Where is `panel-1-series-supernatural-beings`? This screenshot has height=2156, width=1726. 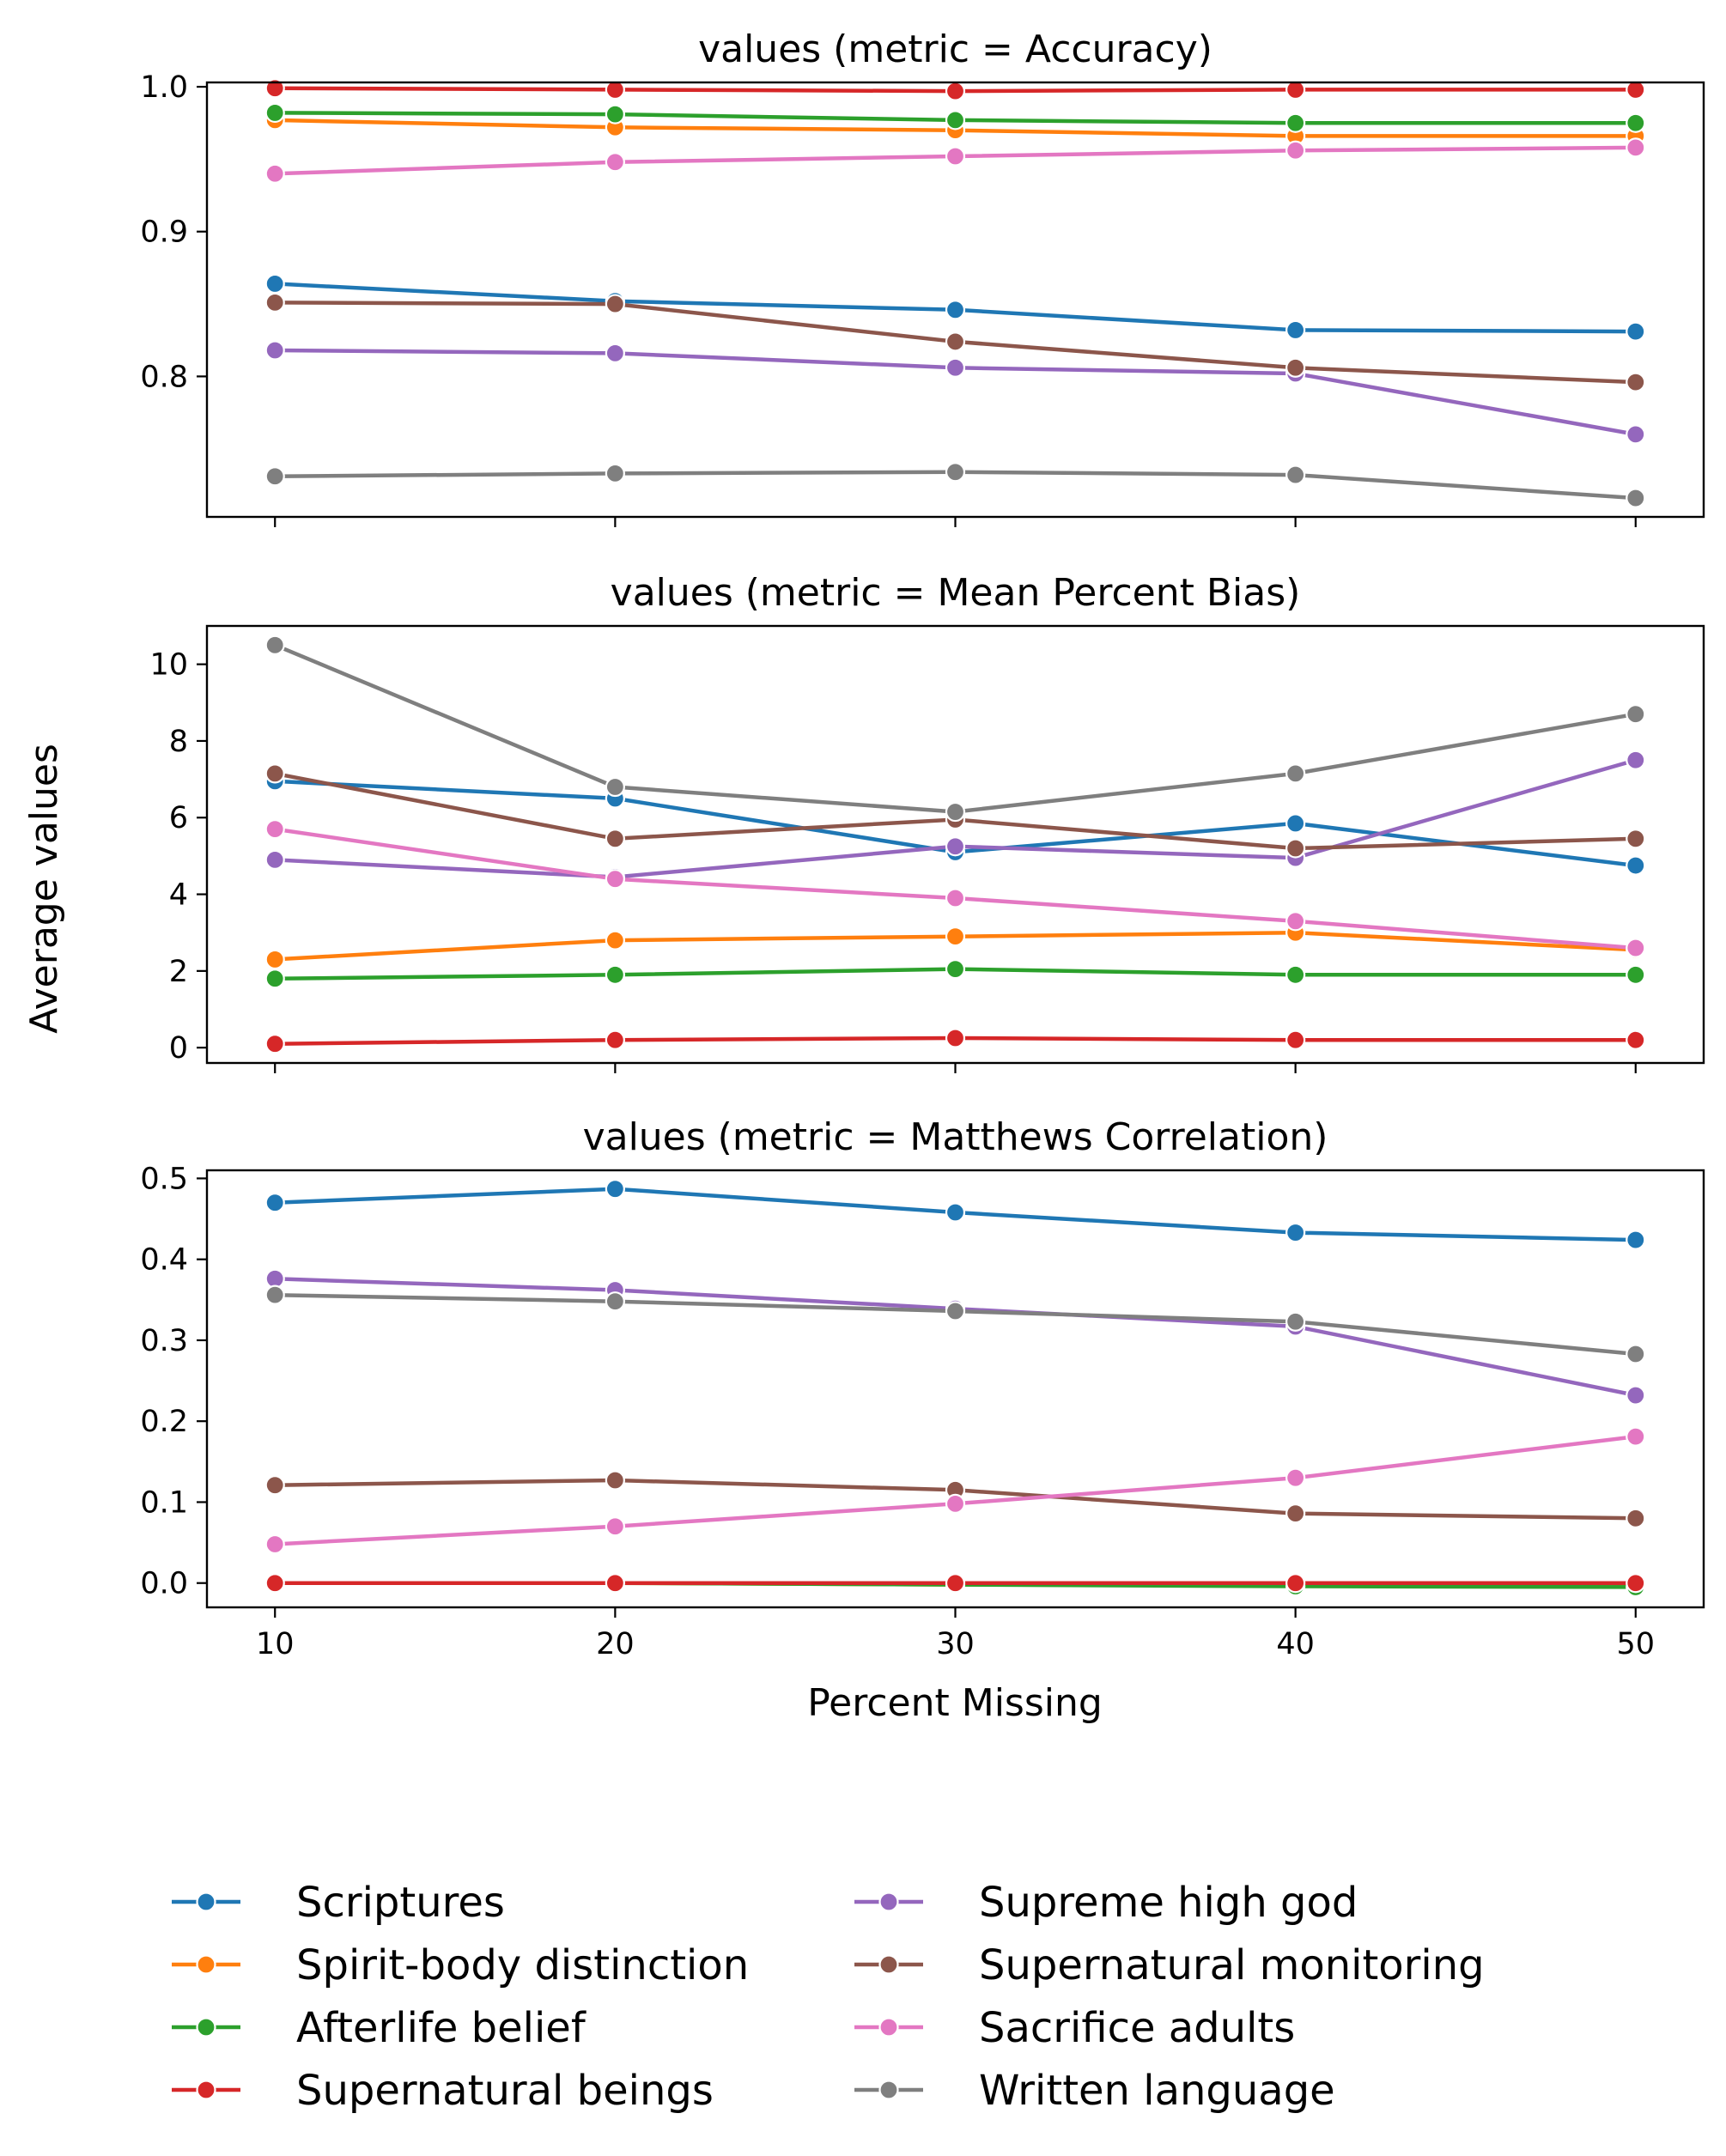 panel-1-series-supernatural-beings is located at coordinates (955, 89).